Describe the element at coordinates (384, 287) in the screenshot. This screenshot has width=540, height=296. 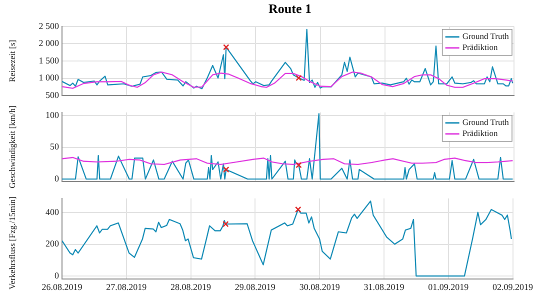
I see `x-tick-label: 31.08.2019` at that location.